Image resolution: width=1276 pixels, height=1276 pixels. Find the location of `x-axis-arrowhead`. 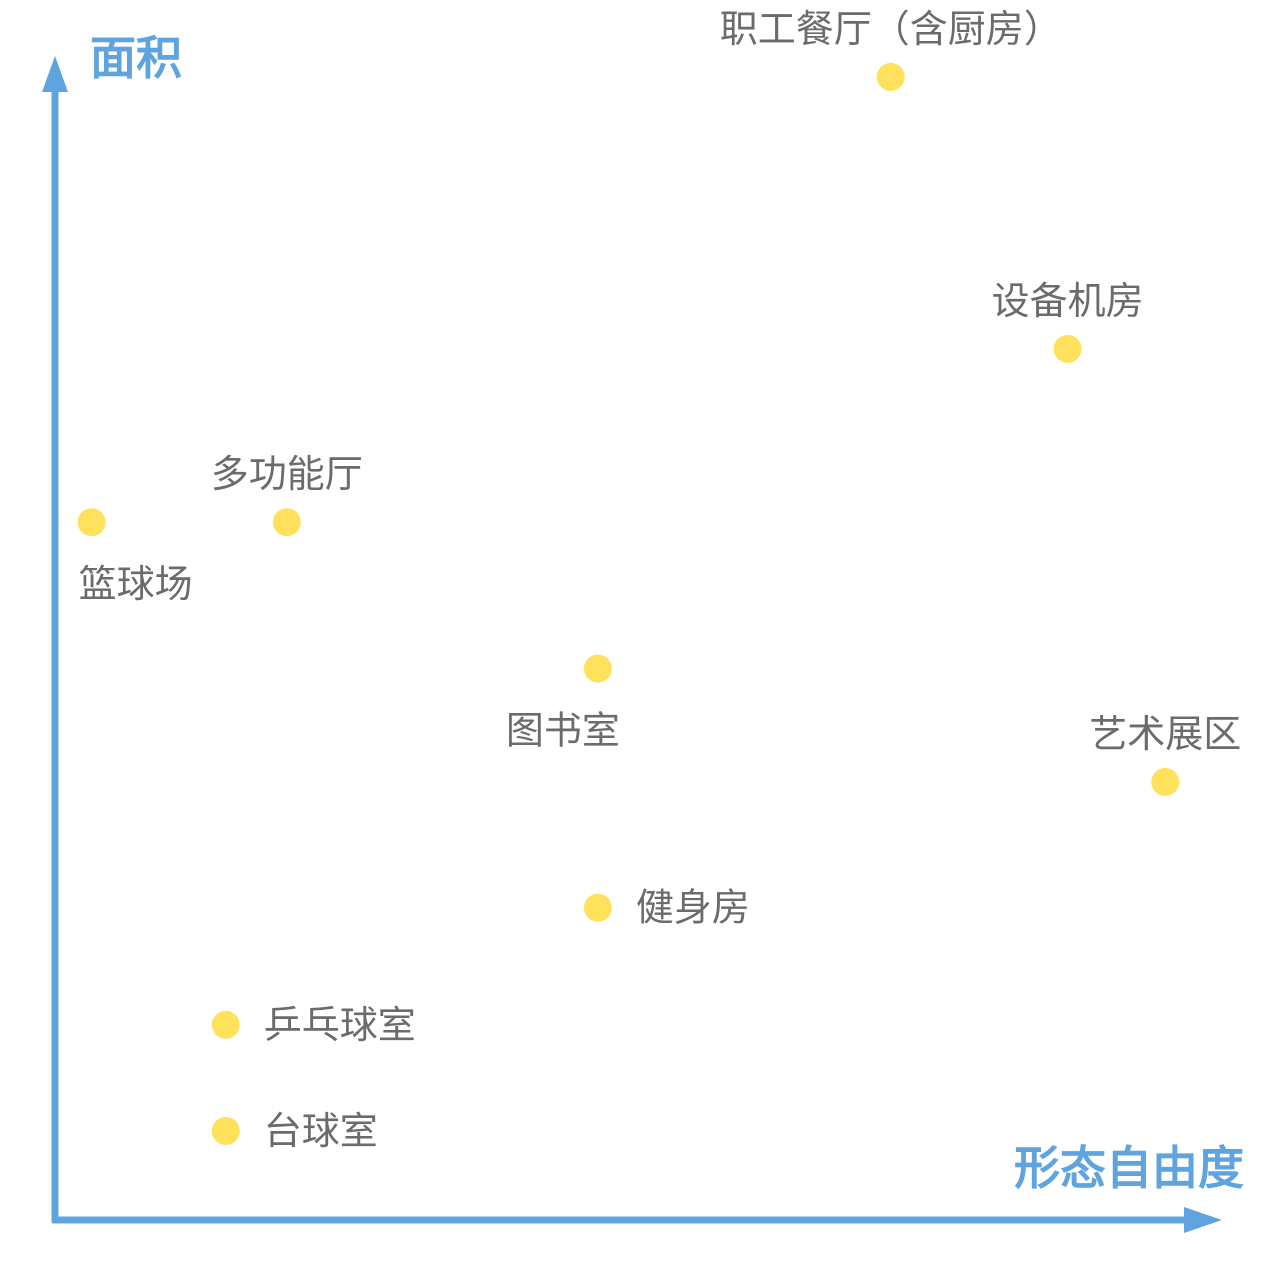

x-axis-arrowhead is located at coordinates (1203, 1220).